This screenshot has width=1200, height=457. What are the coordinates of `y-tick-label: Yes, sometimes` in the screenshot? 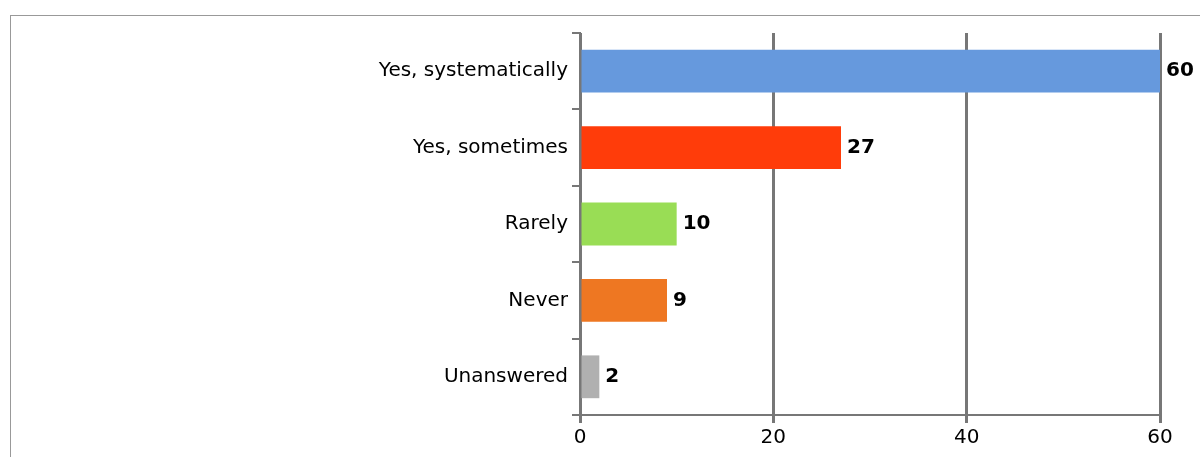 It's located at (489, 145).